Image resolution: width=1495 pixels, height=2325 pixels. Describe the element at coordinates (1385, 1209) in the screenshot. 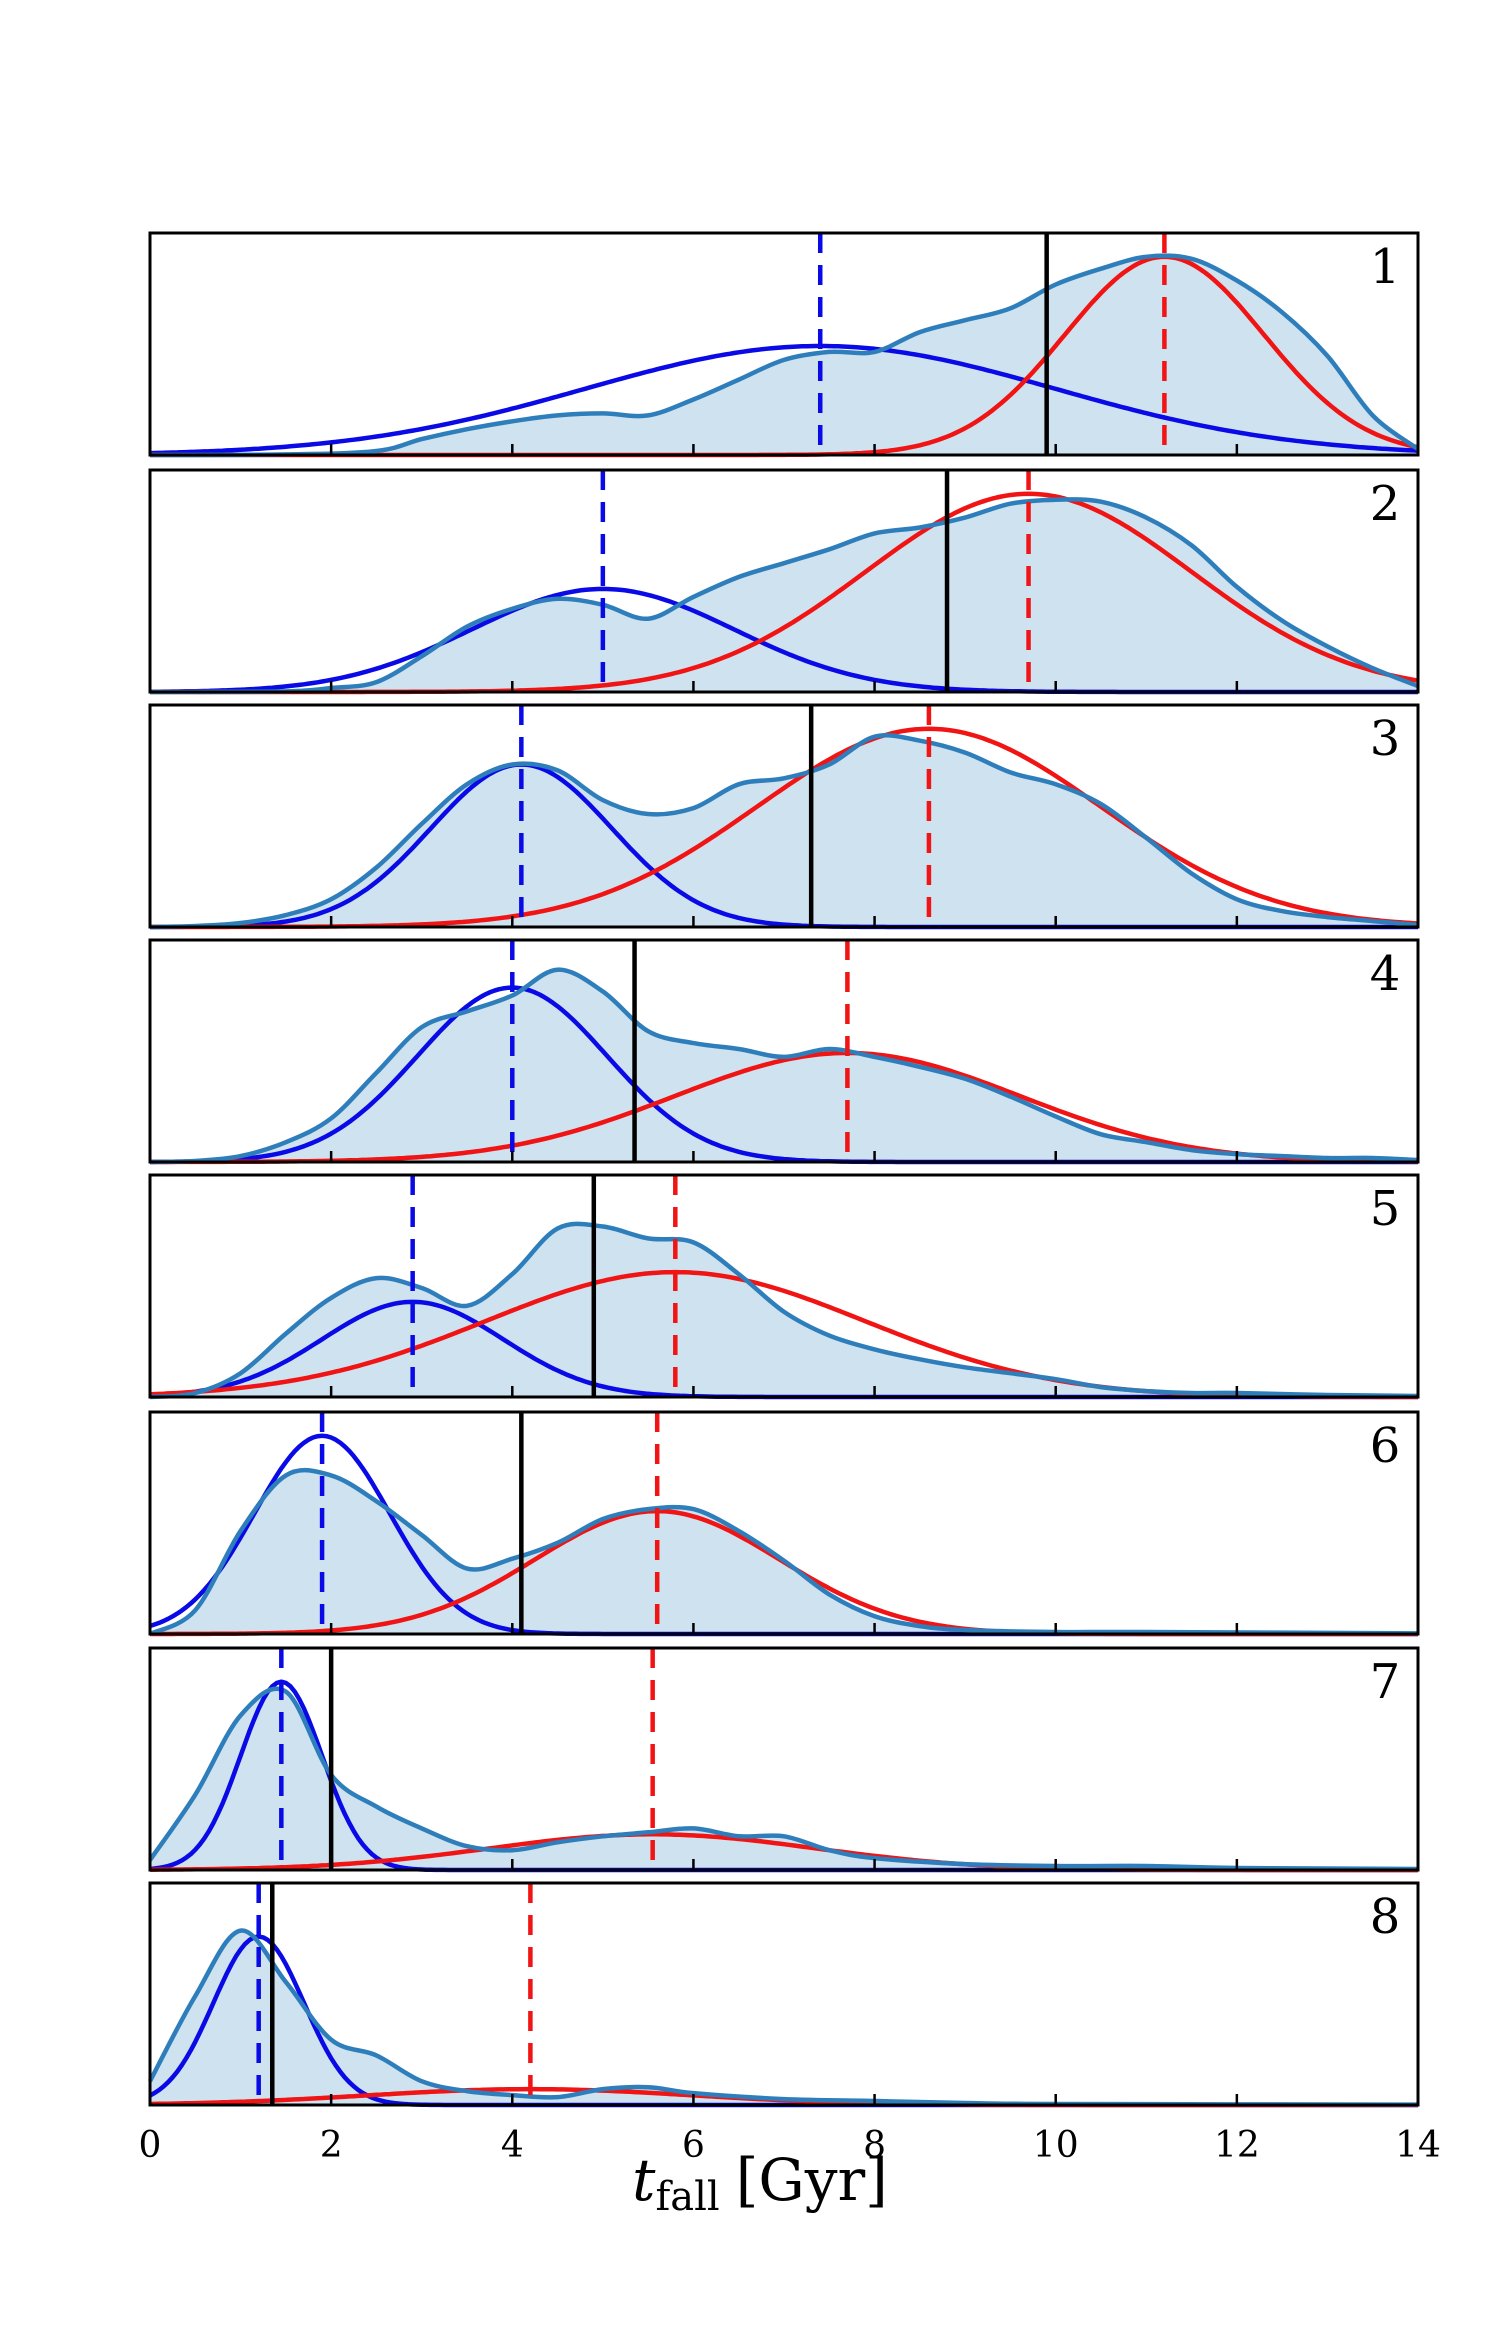

I see `panel-label-5: 5` at that location.